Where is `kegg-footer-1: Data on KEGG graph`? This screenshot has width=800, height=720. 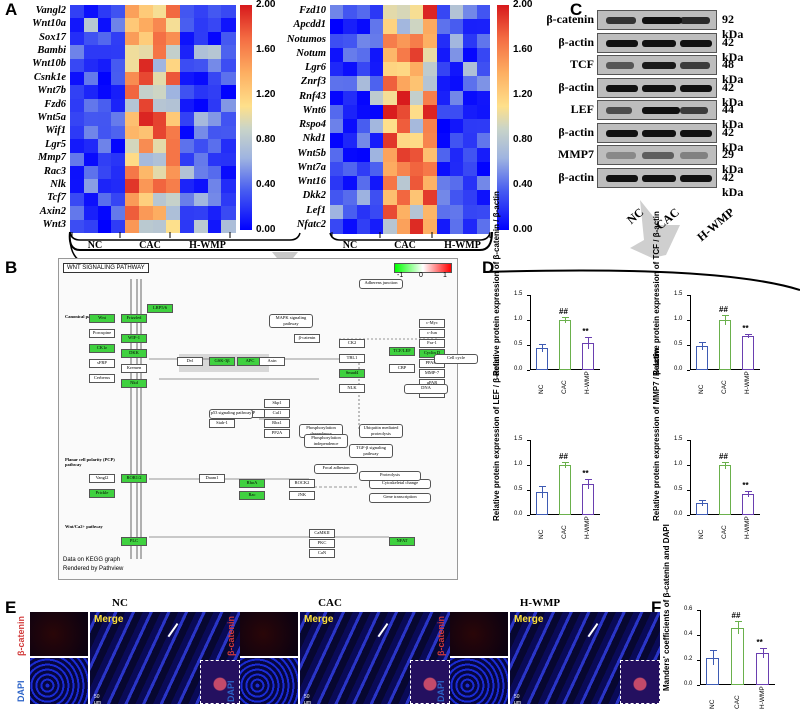 kegg-footer-1: Data on KEGG graph is located at coordinates (92, 560).